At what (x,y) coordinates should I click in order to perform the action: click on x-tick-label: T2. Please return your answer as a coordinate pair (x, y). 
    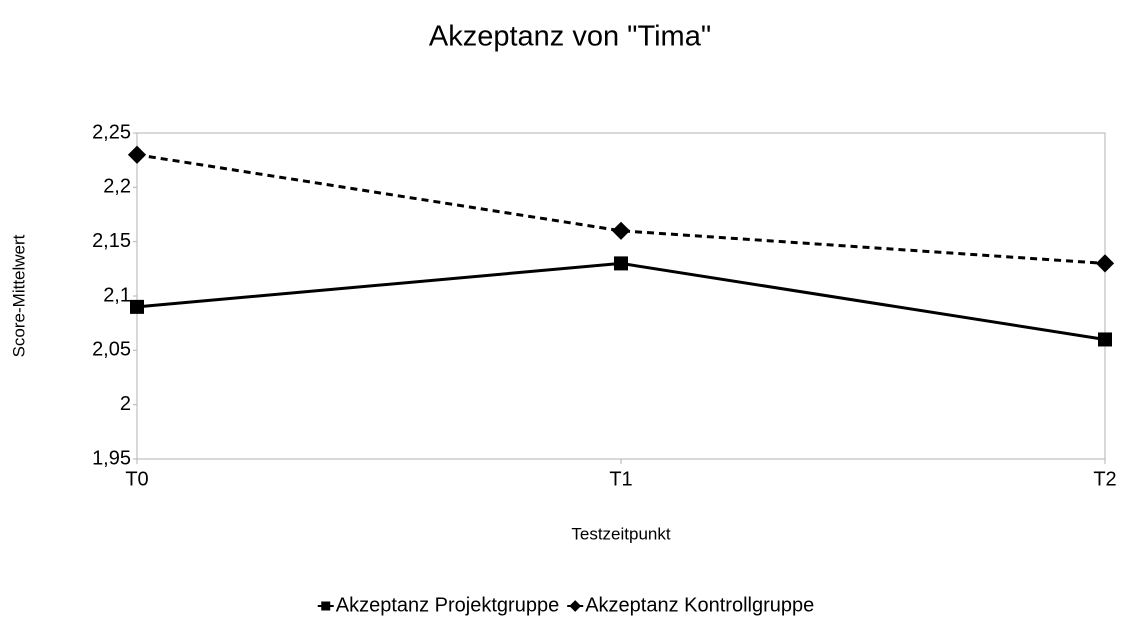
    Looking at the image, I should click on (1104, 479).